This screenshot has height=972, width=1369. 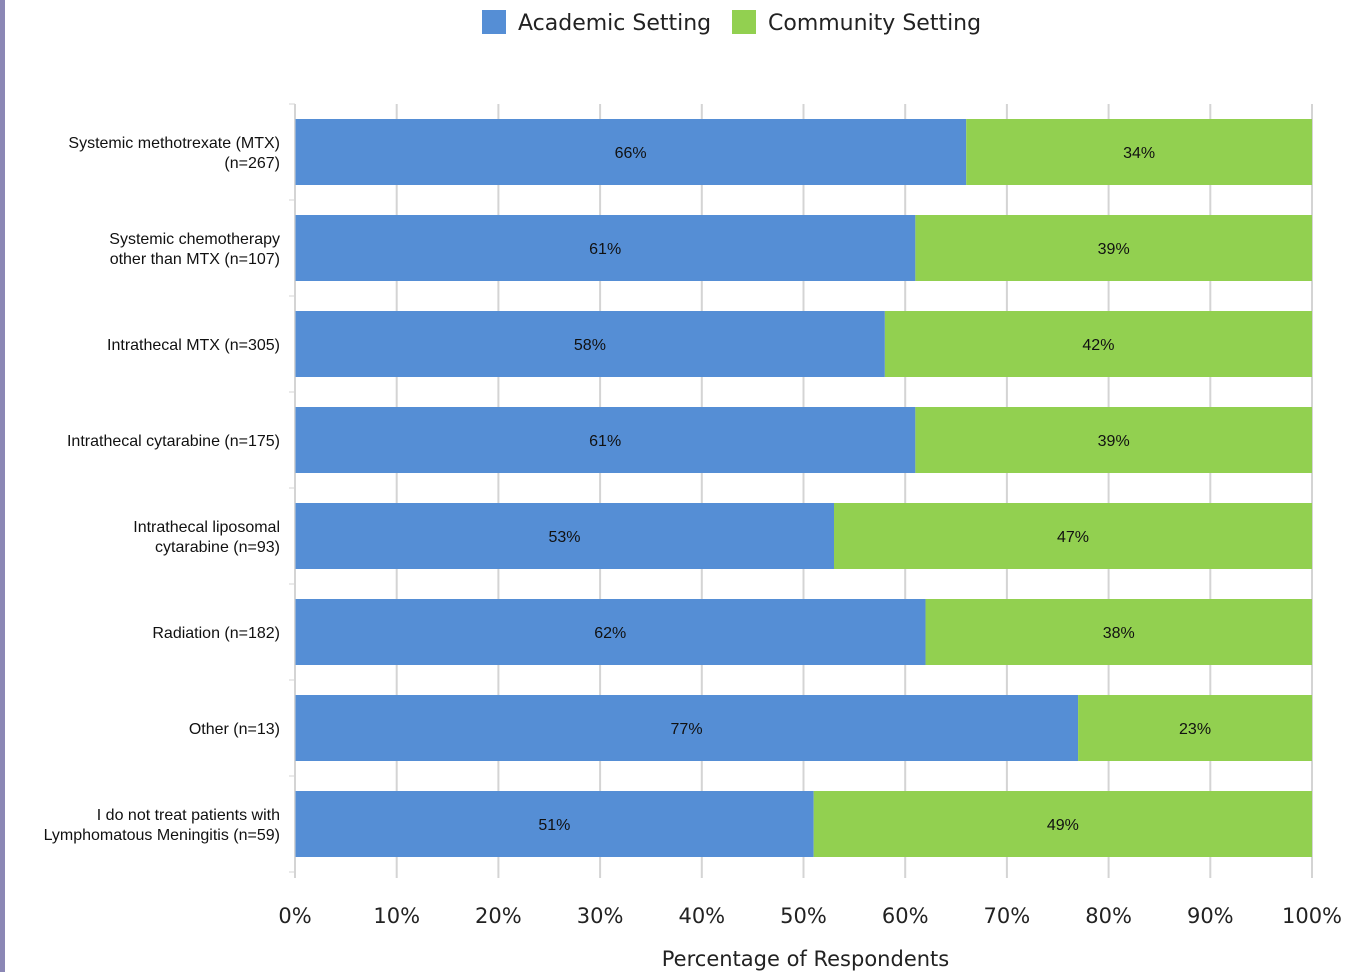 What do you see at coordinates (206, 537) in the screenshot?
I see `category-label: Intrathecal liposomal cytarabine (n=93)` at bounding box center [206, 537].